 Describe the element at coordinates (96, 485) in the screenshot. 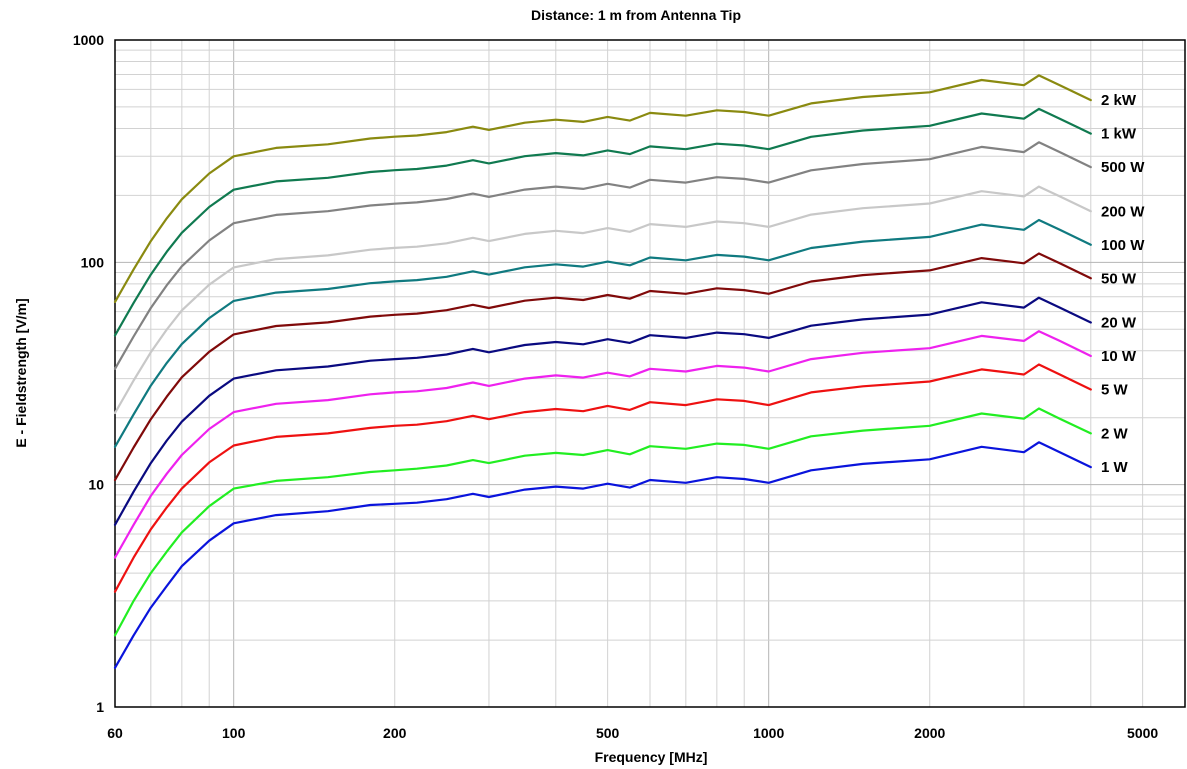

I see `y-tick-label: 10` at that location.